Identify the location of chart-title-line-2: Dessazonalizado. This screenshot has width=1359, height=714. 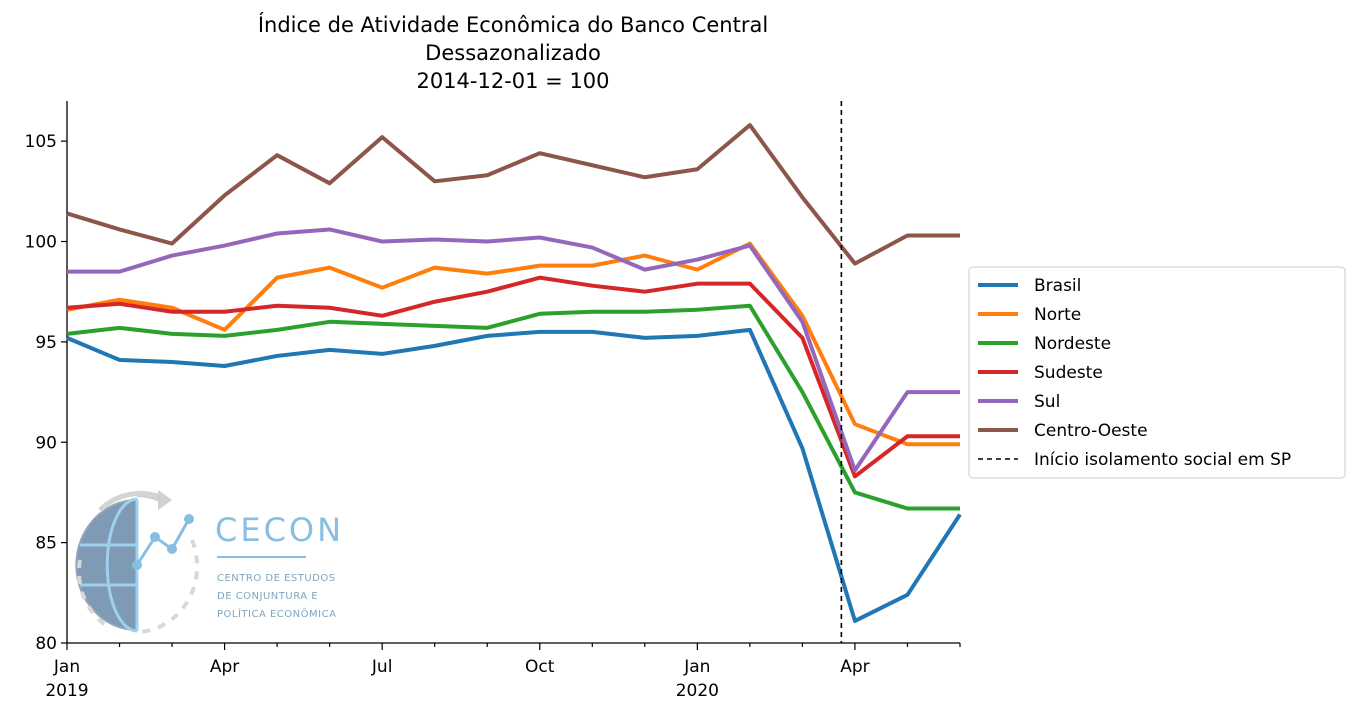
(513, 53).